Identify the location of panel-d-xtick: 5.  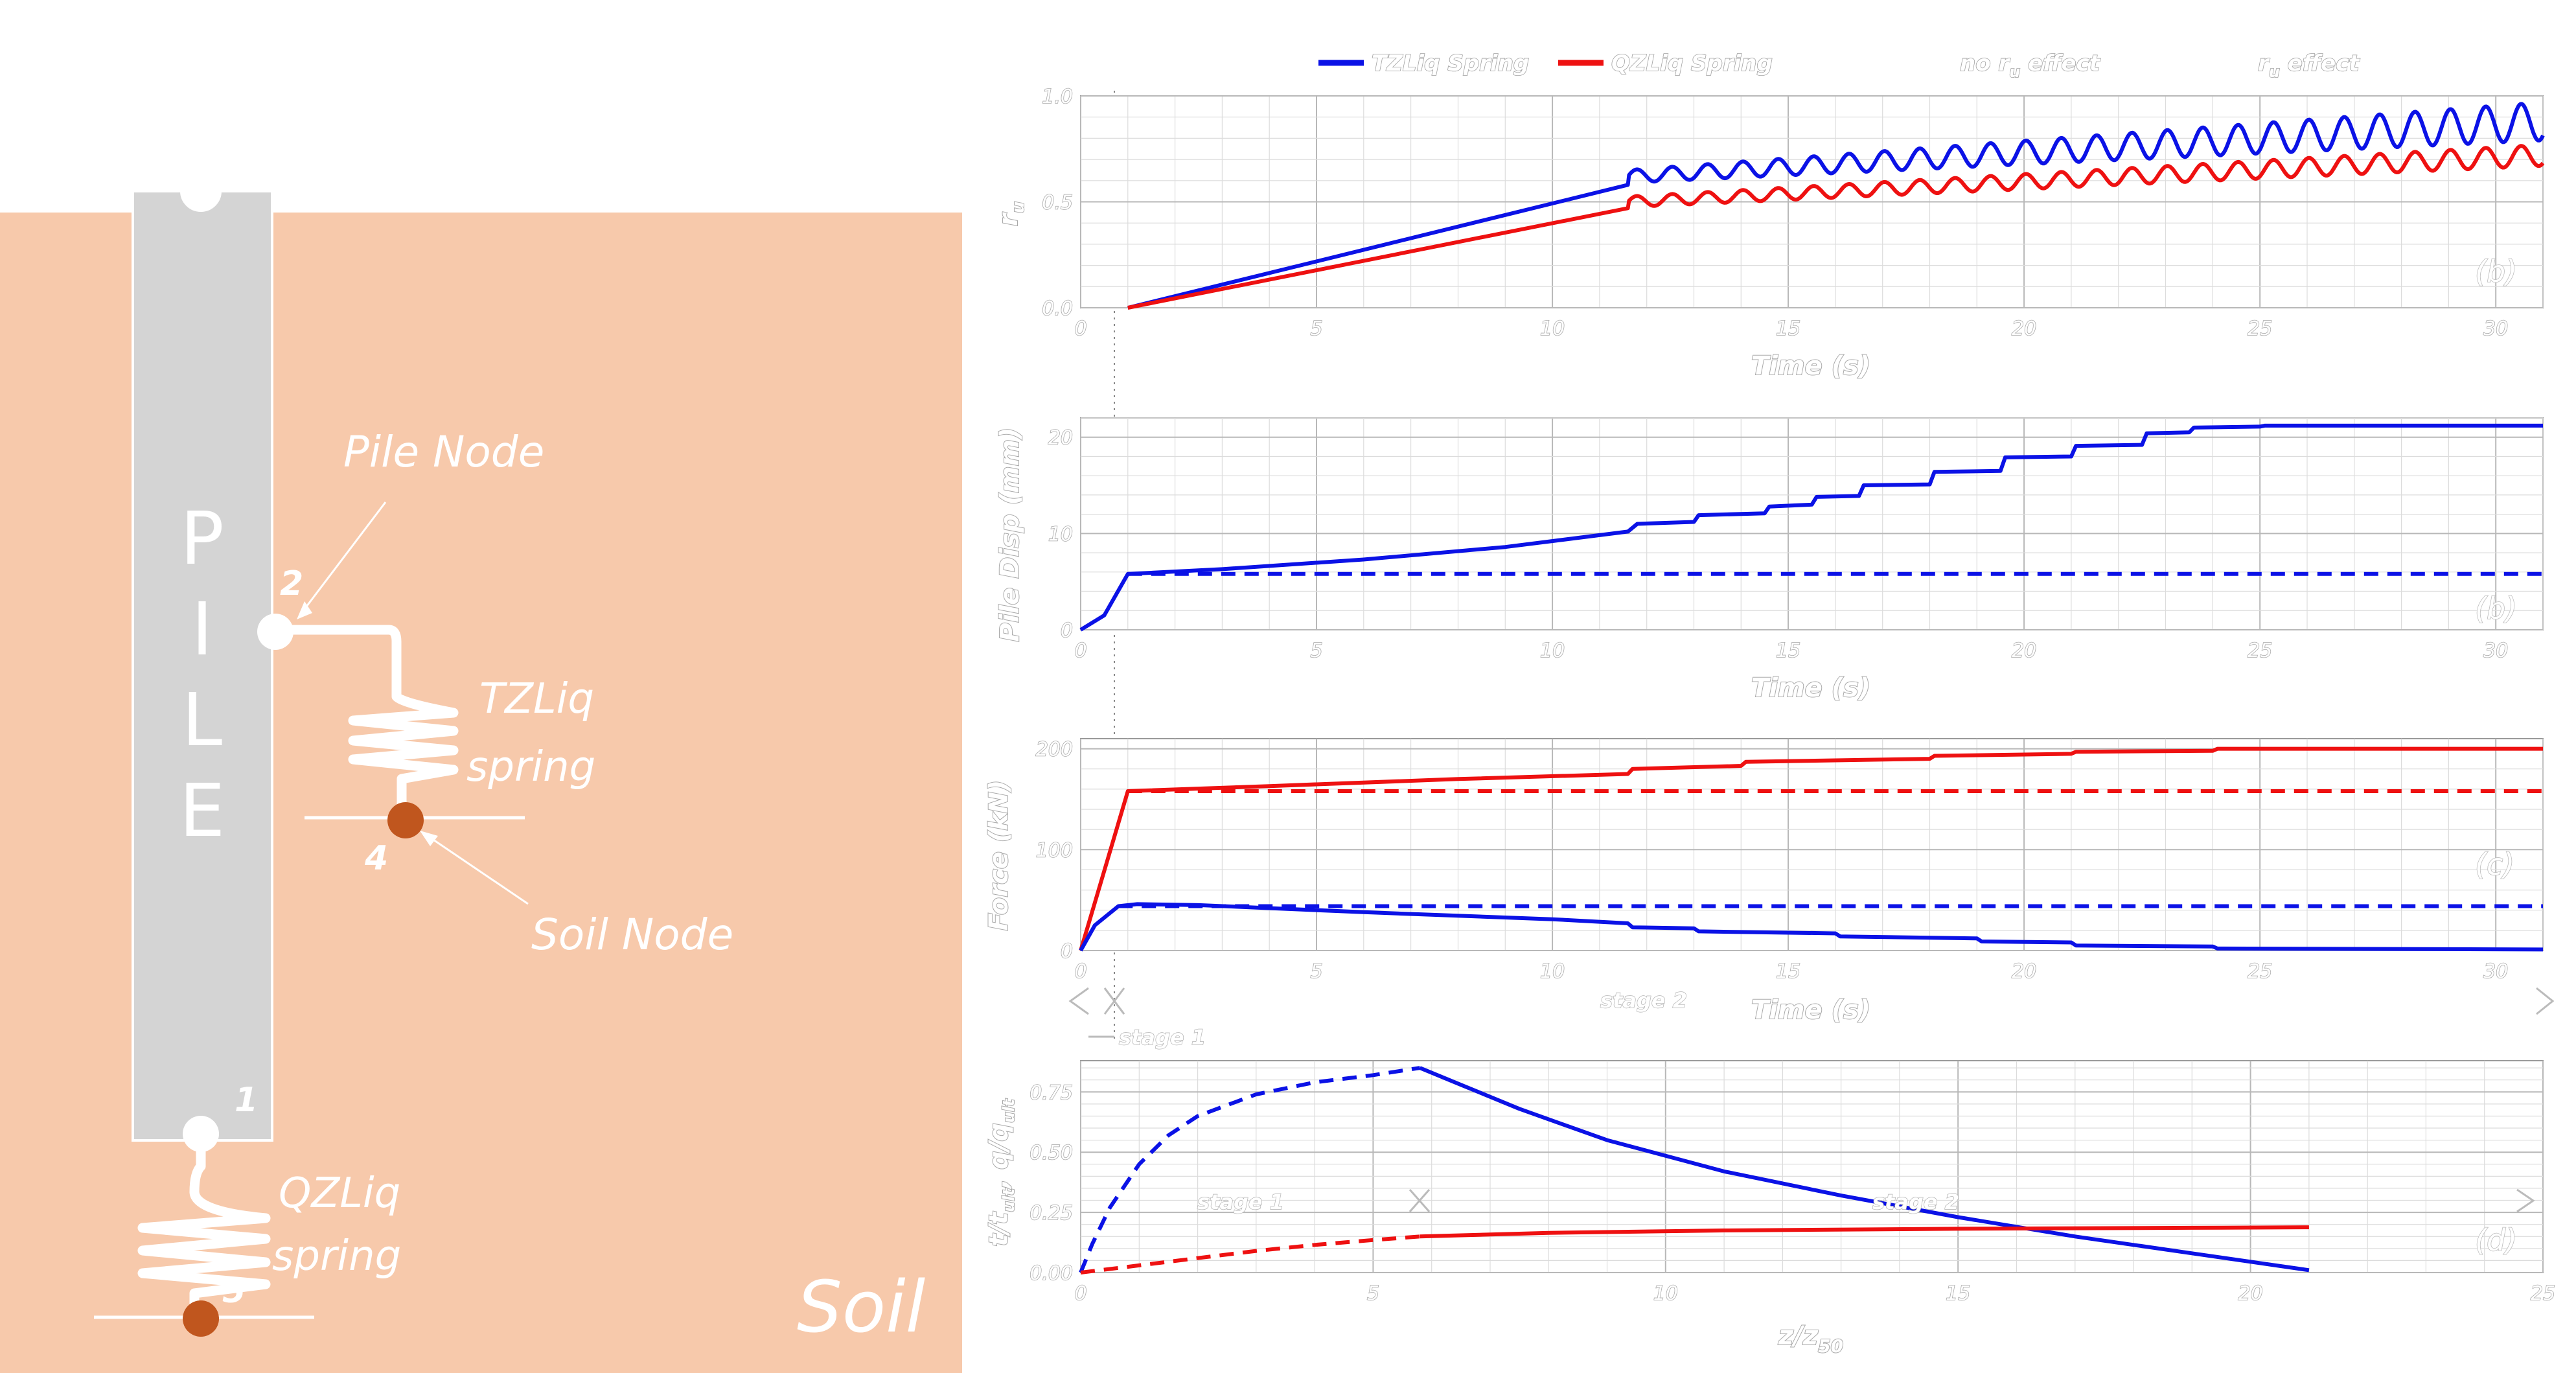
(1373, 1293).